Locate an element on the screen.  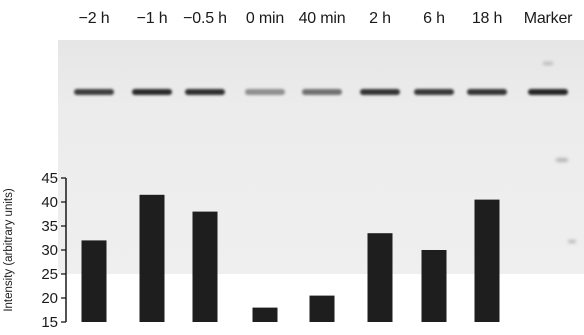
lane-label-minus-1h: −1 h is located at coordinates (152, 18).